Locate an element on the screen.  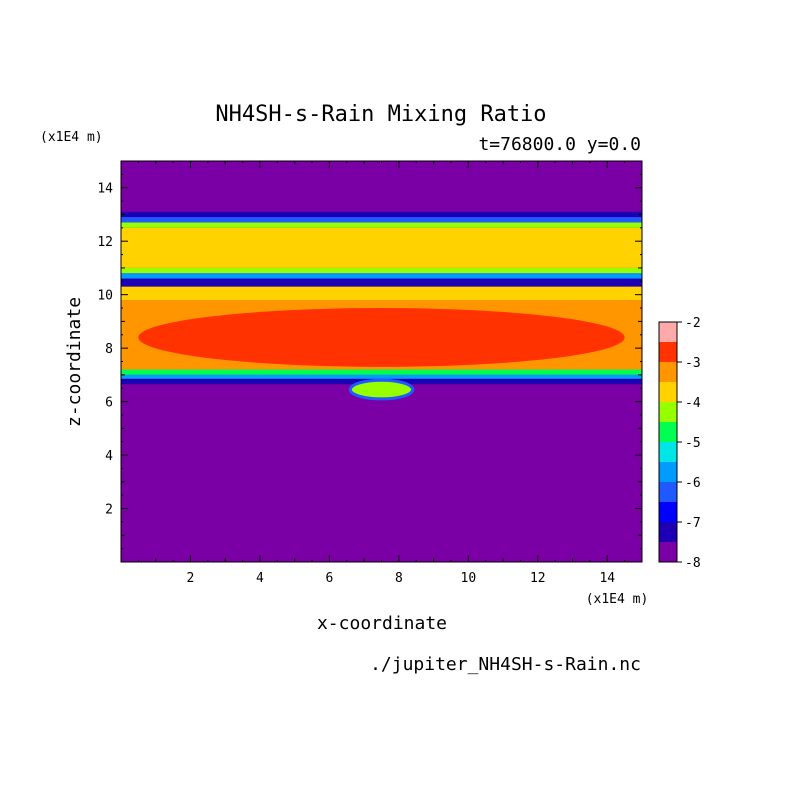
heatmap-core is located at coordinates (381, 337).